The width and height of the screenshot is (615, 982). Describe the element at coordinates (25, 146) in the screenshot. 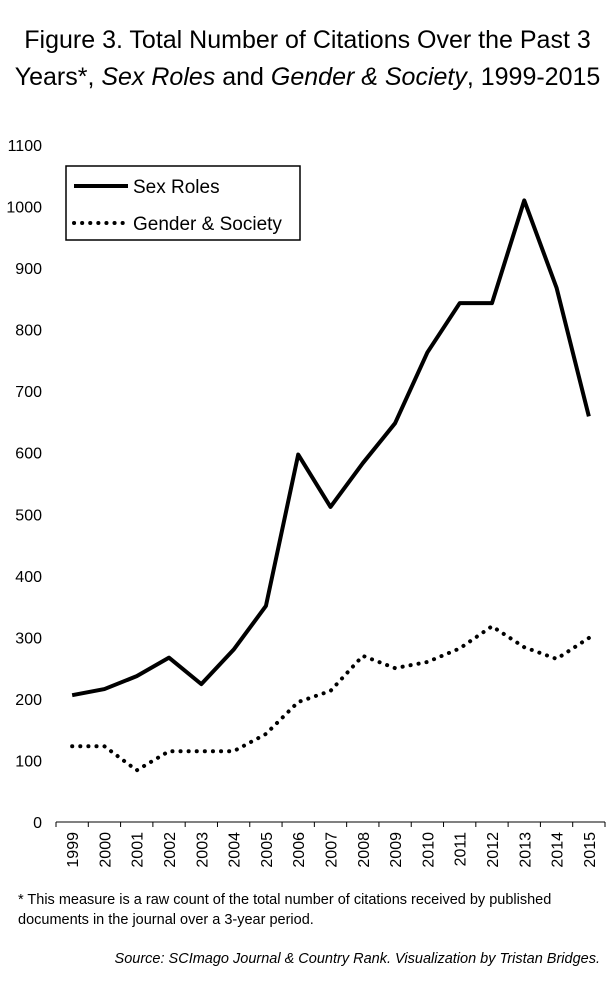

I see `y-tick-label: 1100` at that location.